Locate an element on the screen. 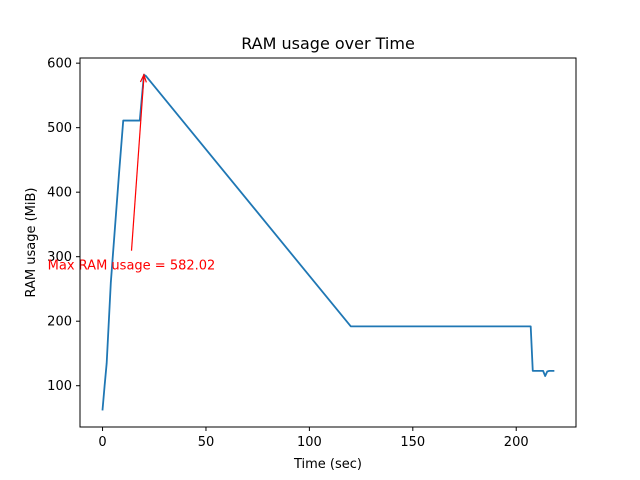  y-axis-ticks: 100 200 300 400 500 600 is located at coordinates (63, 225).